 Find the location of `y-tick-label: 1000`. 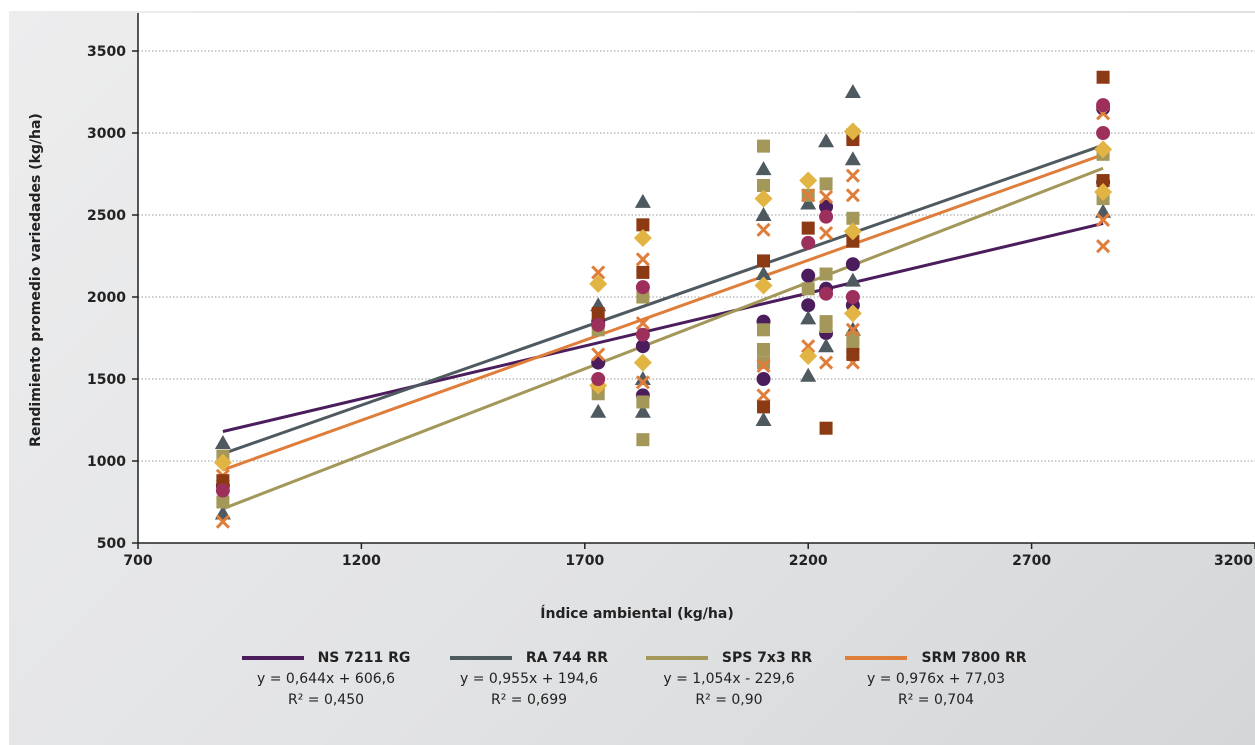

y-tick-label: 1000 is located at coordinates (106, 462).